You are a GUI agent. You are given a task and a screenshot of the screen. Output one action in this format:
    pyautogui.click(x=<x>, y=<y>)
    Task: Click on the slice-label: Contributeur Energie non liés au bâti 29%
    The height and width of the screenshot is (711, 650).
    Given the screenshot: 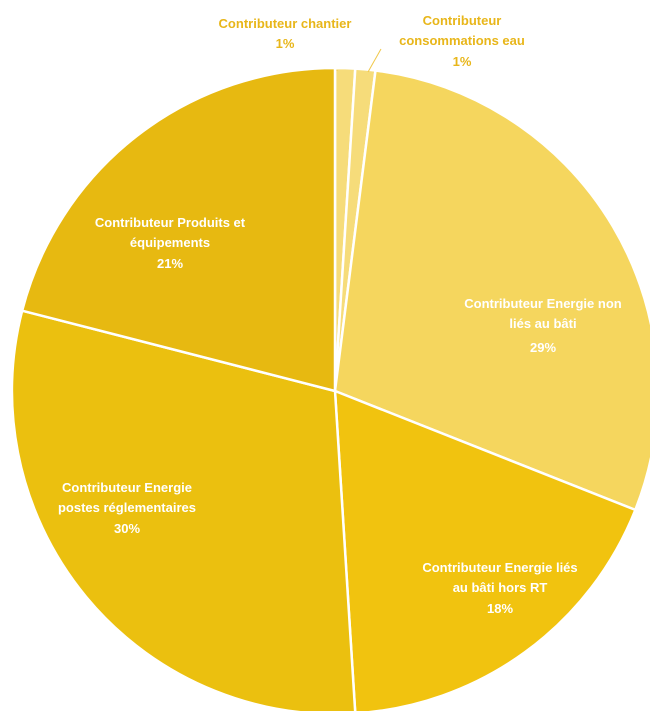 What is the action you would take?
    pyautogui.click(x=543, y=325)
    